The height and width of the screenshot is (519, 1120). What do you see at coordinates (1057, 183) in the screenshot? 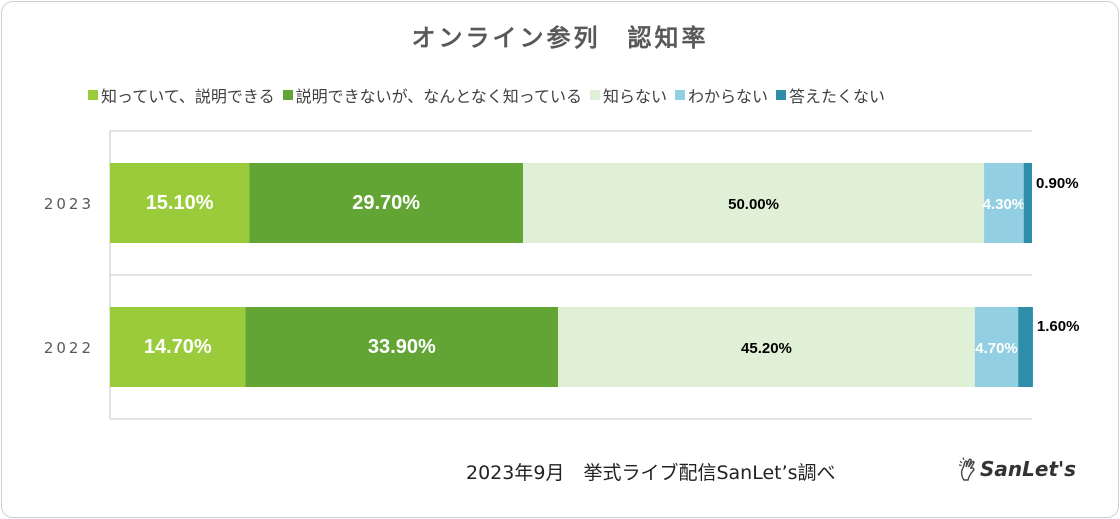
I see `data-label: 0.90%` at bounding box center [1057, 183].